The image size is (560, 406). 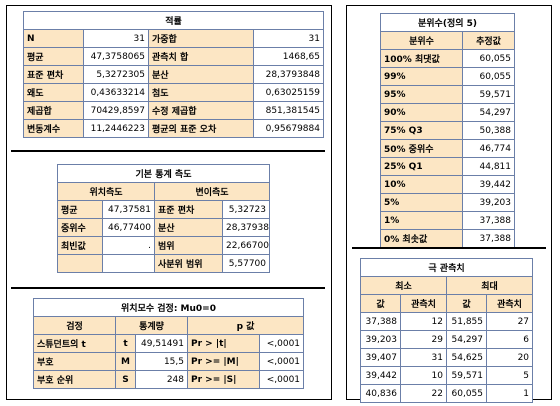 What do you see at coordinates (421, 166) in the screenshot?
I see `label-cell: 25% Q1` at bounding box center [421, 166].